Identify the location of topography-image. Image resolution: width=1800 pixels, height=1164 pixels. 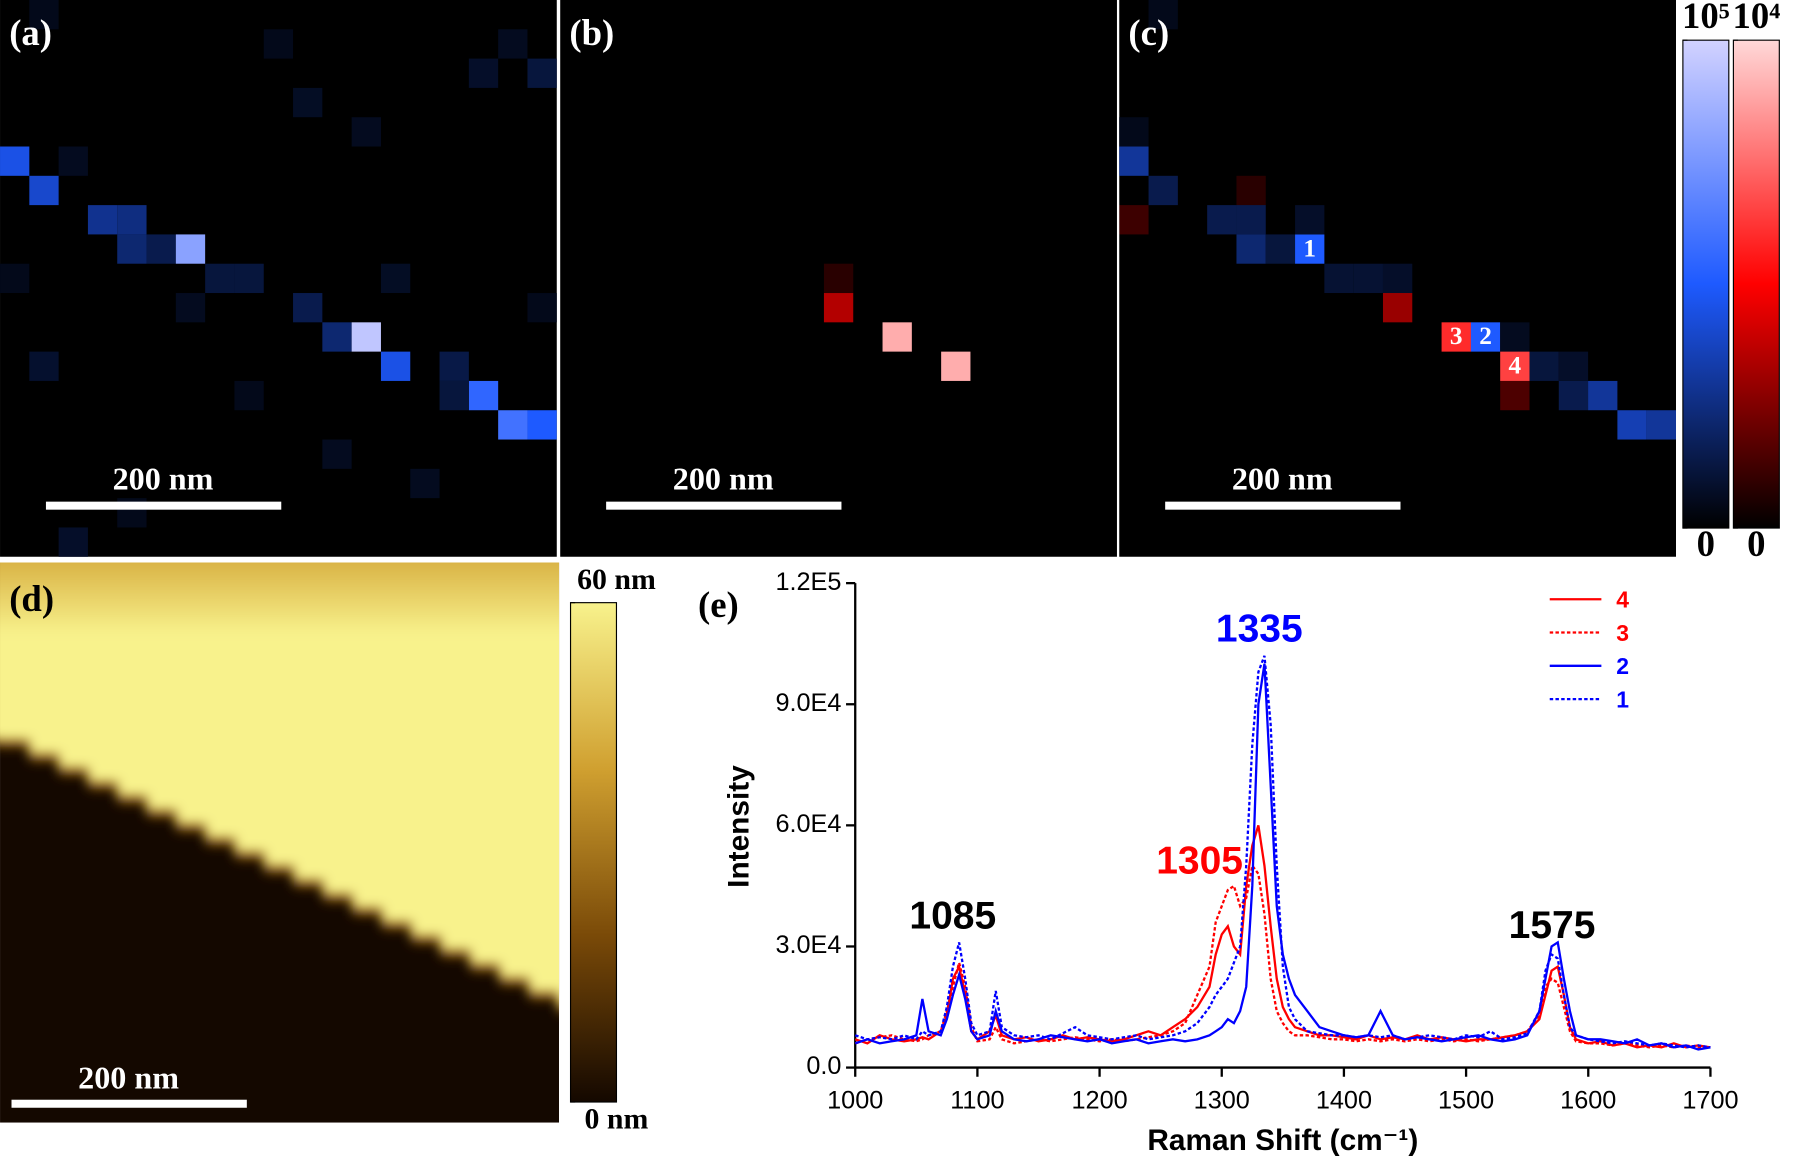
(280, 842).